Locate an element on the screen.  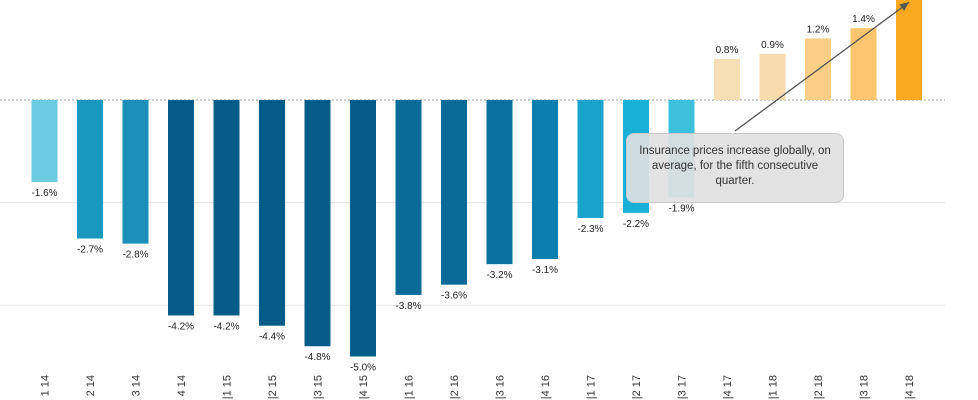
value-label-2Q17: -2.2% is located at coordinates (636, 224).